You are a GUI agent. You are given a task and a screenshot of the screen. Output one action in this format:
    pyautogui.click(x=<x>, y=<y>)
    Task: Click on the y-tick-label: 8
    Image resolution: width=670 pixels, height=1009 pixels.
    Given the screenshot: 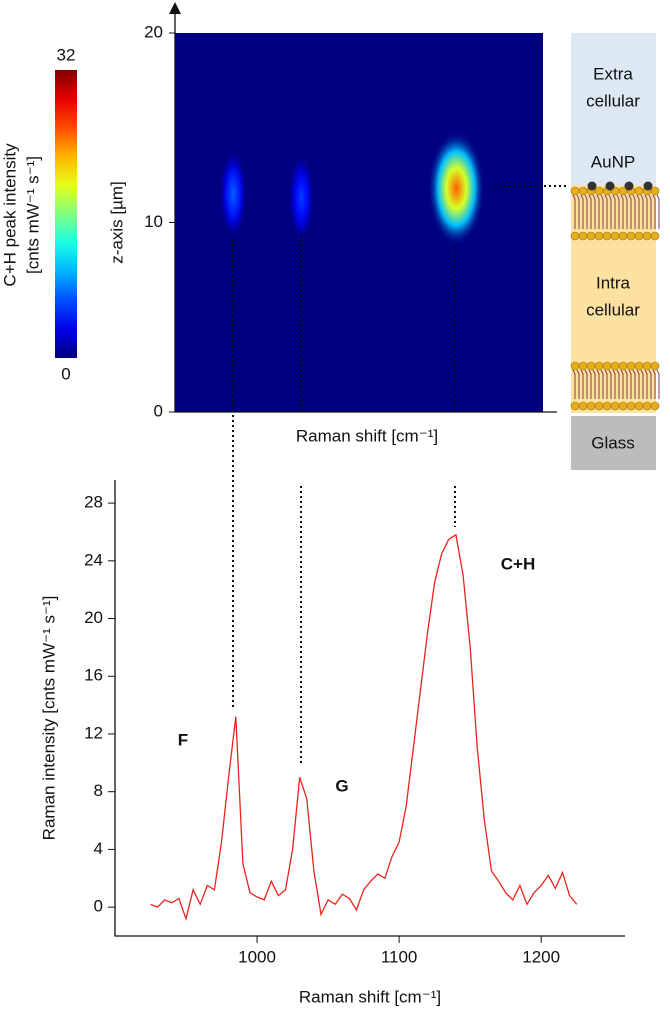 What is the action you would take?
    pyautogui.click(x=98, y=790)
    